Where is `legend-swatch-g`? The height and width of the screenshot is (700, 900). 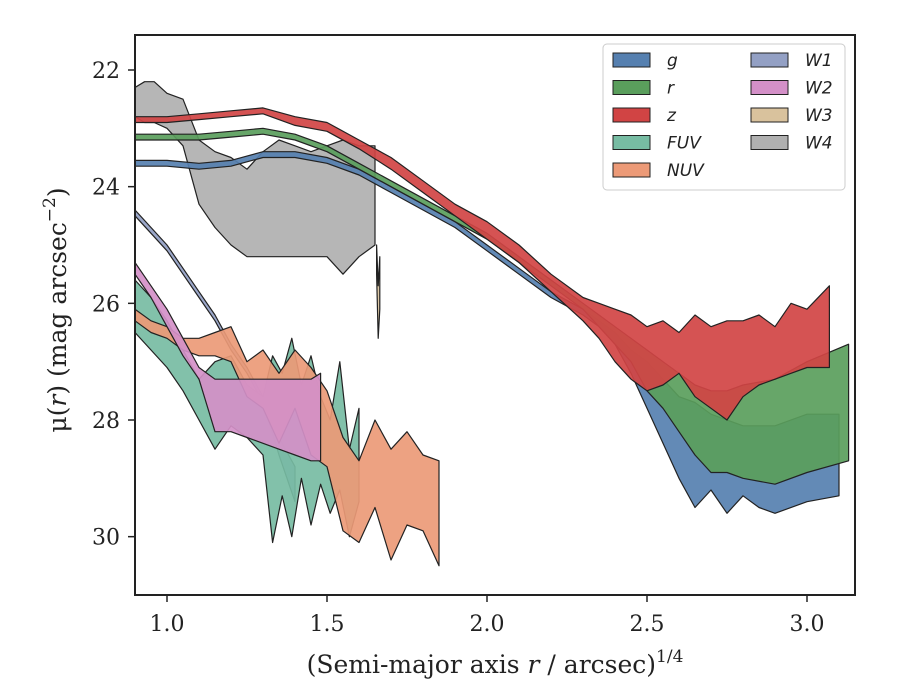
legend-swatch-g is located at coordinates (631, 60).